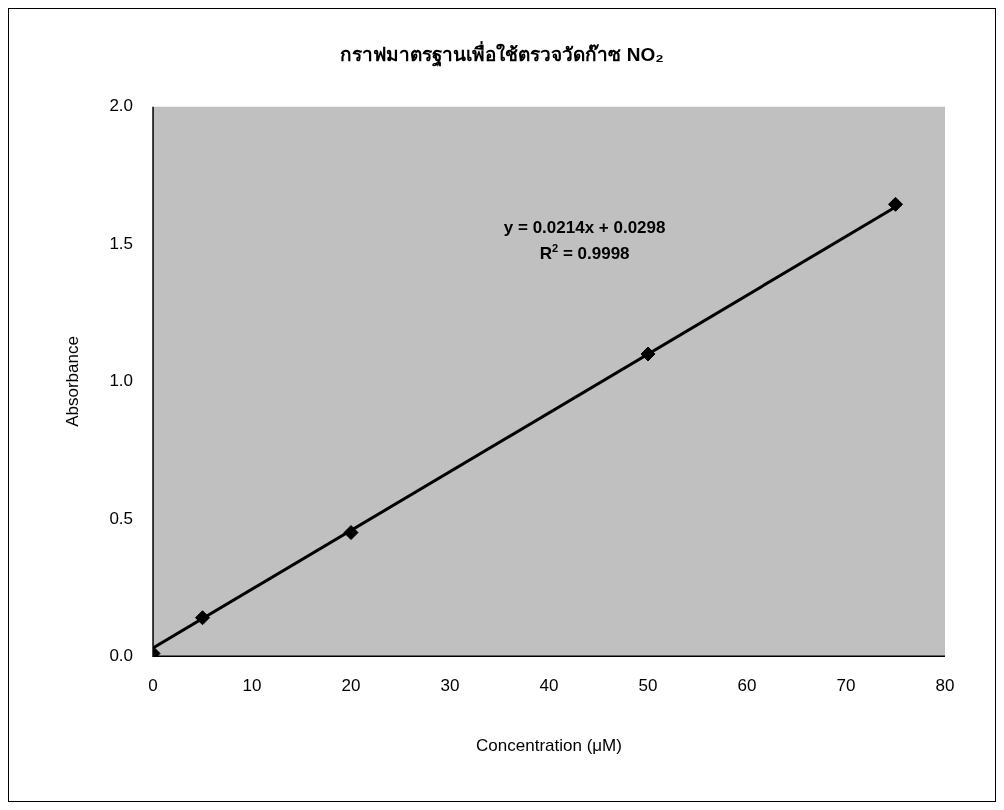  Describe the element at coordinates (252, 686) in the screenshot. I see `x-tick-label: 10` at that location.